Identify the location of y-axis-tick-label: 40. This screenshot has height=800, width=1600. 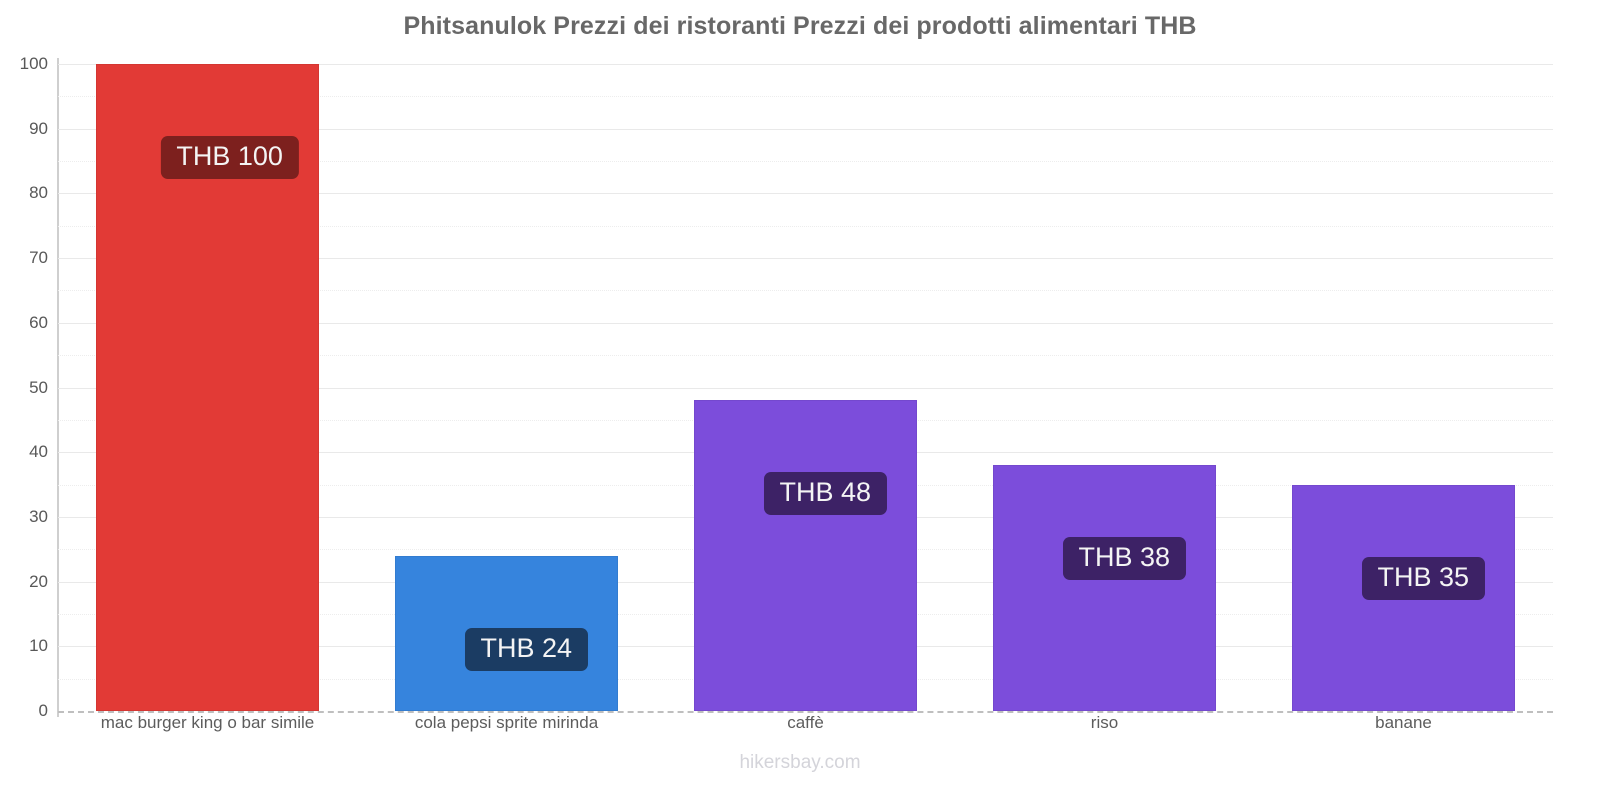
(38, 452).